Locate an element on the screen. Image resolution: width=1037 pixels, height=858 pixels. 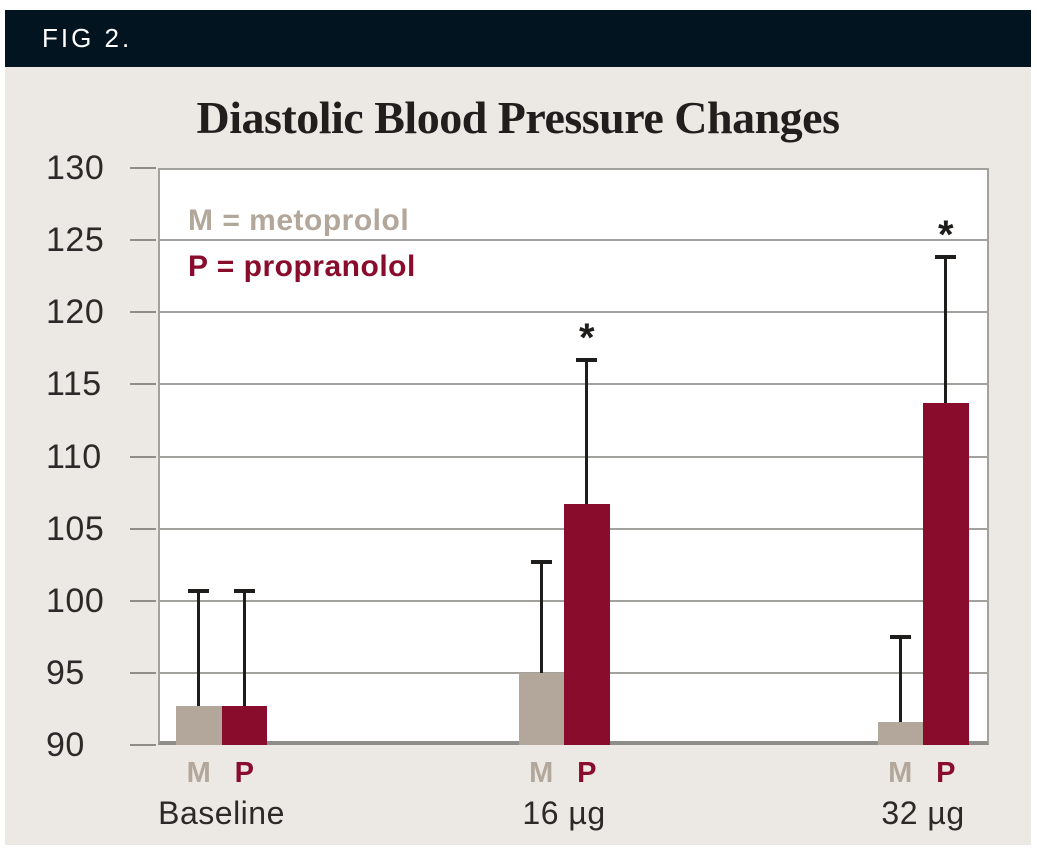
legend: M = metoprolol P = propranolol is located at coordinates (302, 244).